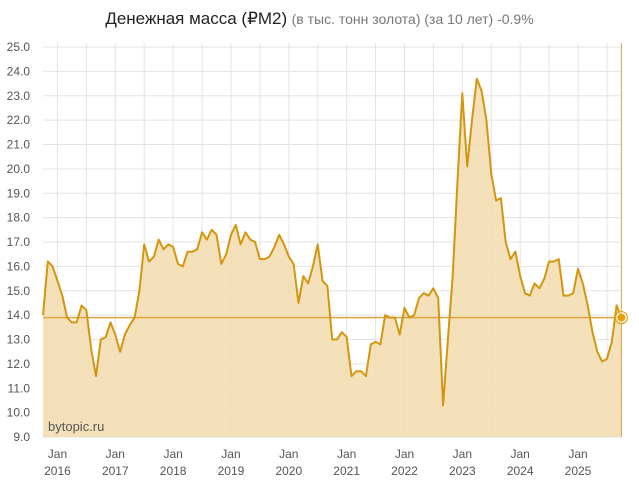 Image resolution: width=639 pixels, height=483 pixels. What do you see at coordinates (19, 120) in the screenshot?
I see `y-tick-label: 22.0` at bounding box center [19, 120].